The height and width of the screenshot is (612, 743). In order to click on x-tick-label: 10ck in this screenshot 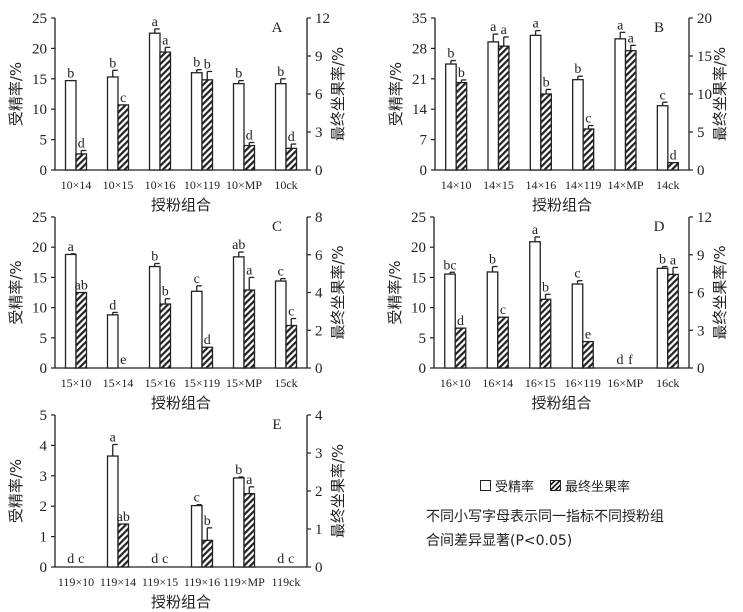, I will do `click(285, 185)`.